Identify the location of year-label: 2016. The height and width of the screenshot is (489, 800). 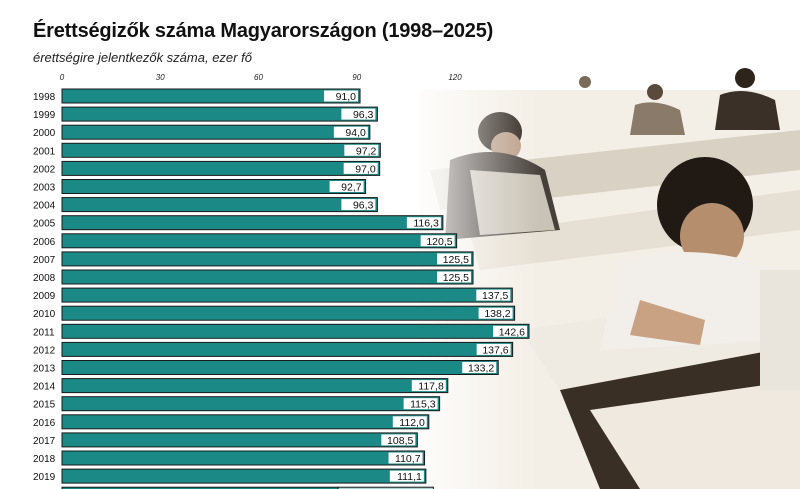
(44, 423).